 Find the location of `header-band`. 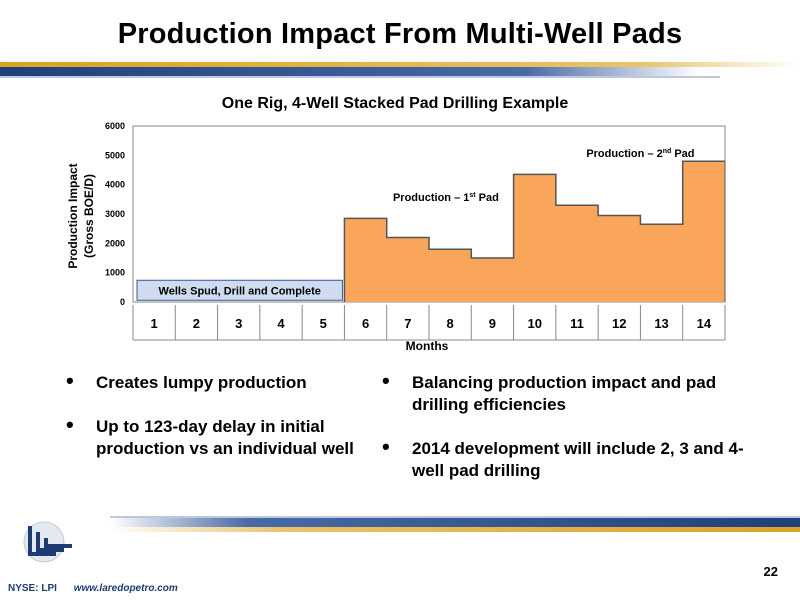

header-band is located at coordinates (400, 70).